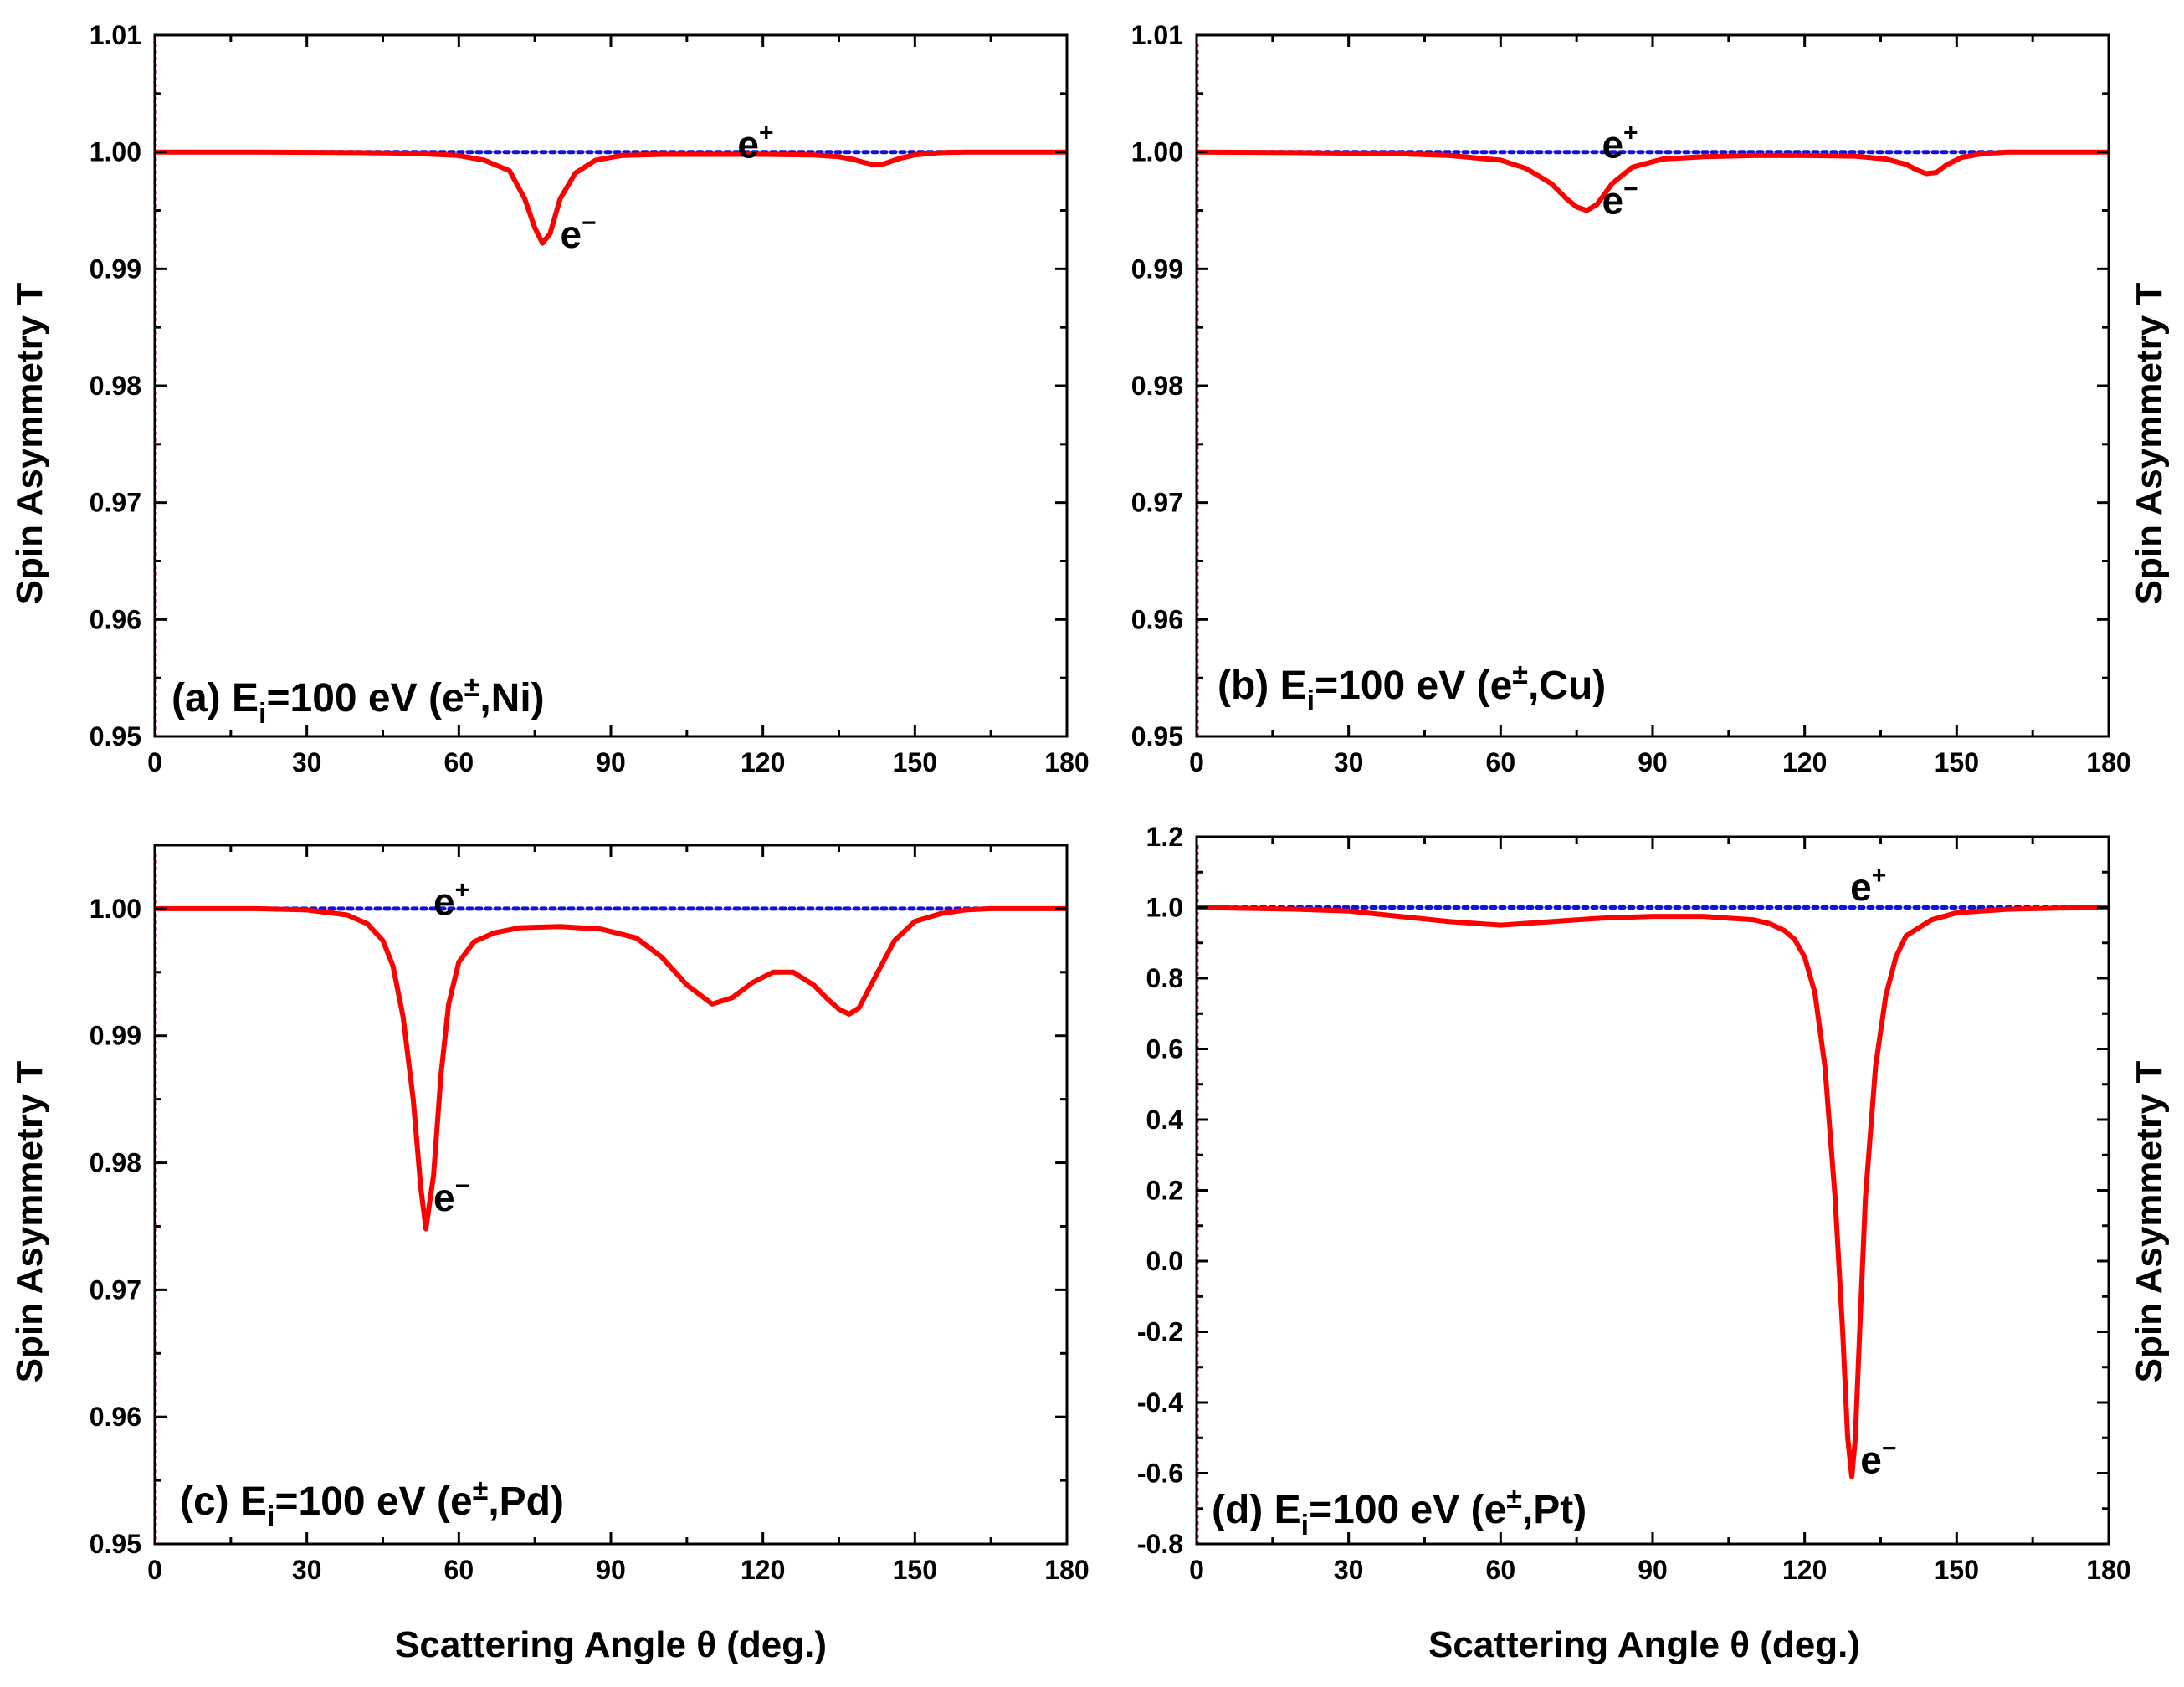 The height and width of the screenshot is (1687, 2184). What do you see at coordinates (763, 762) in the screenshot?
I see `x-tick-label-a: 120` at bounding box center [763, 762].